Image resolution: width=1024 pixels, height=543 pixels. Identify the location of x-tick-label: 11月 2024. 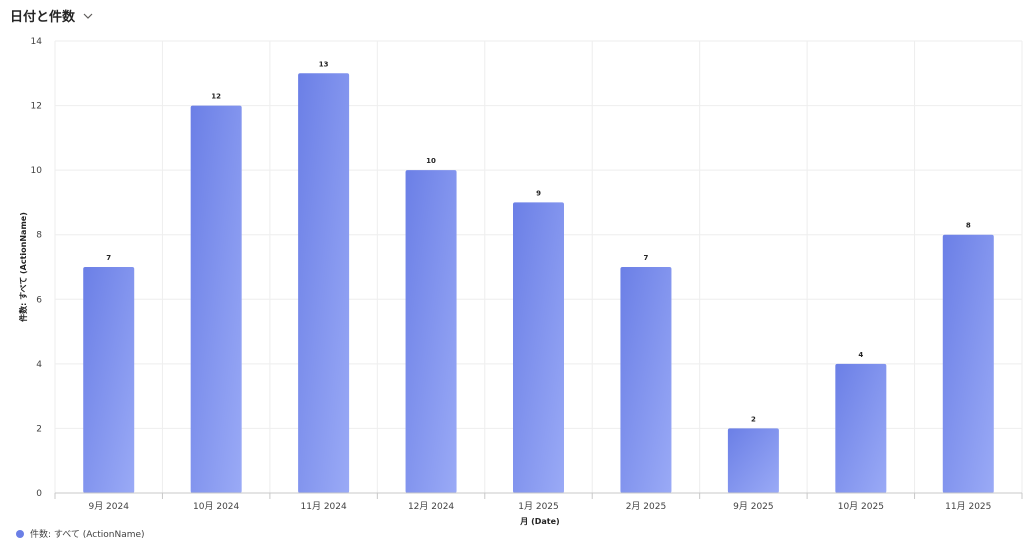
(324, 506).